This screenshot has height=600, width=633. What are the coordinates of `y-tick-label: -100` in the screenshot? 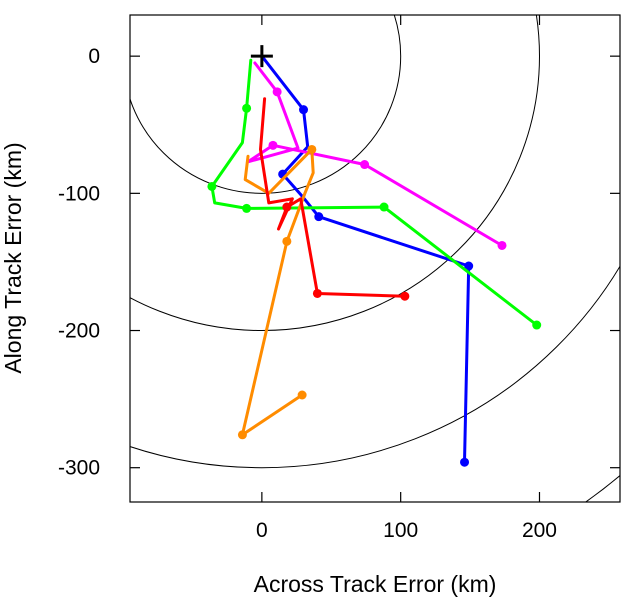 It's located at (79, 193).